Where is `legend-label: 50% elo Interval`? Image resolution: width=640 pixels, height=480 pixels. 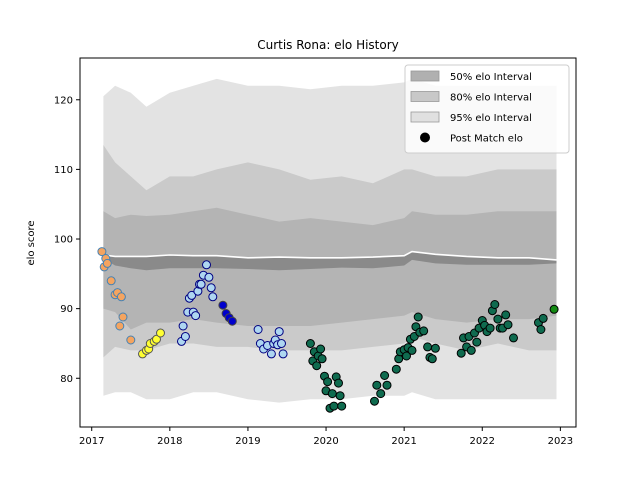 legend-label: 50% elo Interval is located at coordinates (491, 77).